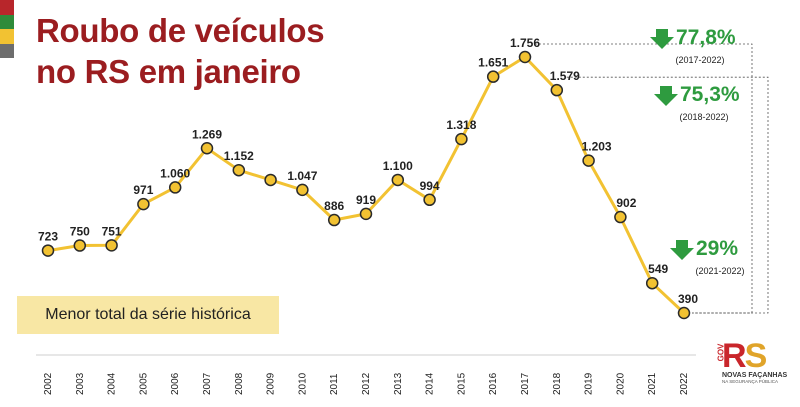 This screenshot has width=800, height=407. I want to click on x-tick-label: 2017, so click(525, 383).